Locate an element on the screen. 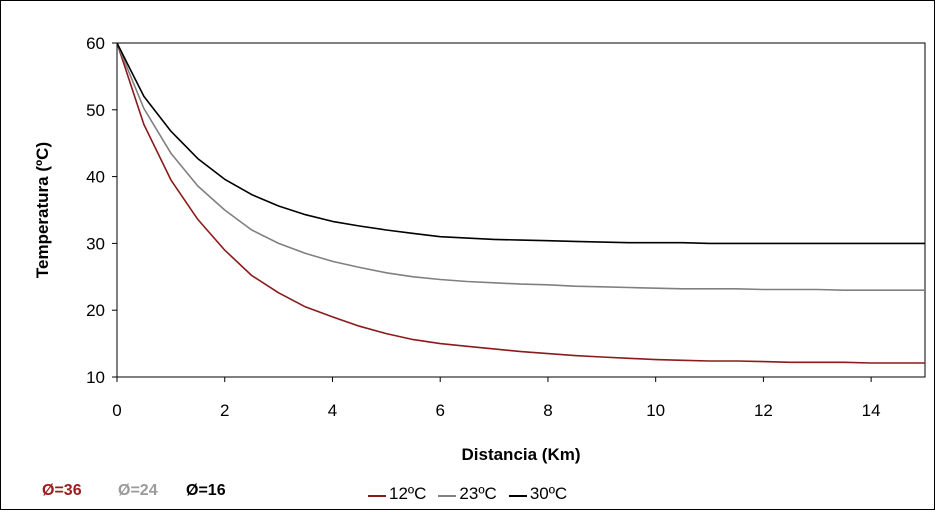 This screenshot has height=512, width=937. x-tick-label: 6 is located at coordinates (439, 410).